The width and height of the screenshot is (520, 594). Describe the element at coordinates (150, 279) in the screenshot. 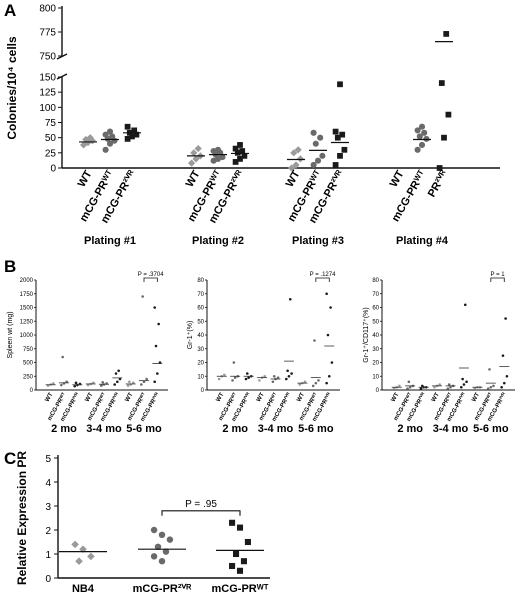

I see `panel-b-pvalue-bracket` at that location.